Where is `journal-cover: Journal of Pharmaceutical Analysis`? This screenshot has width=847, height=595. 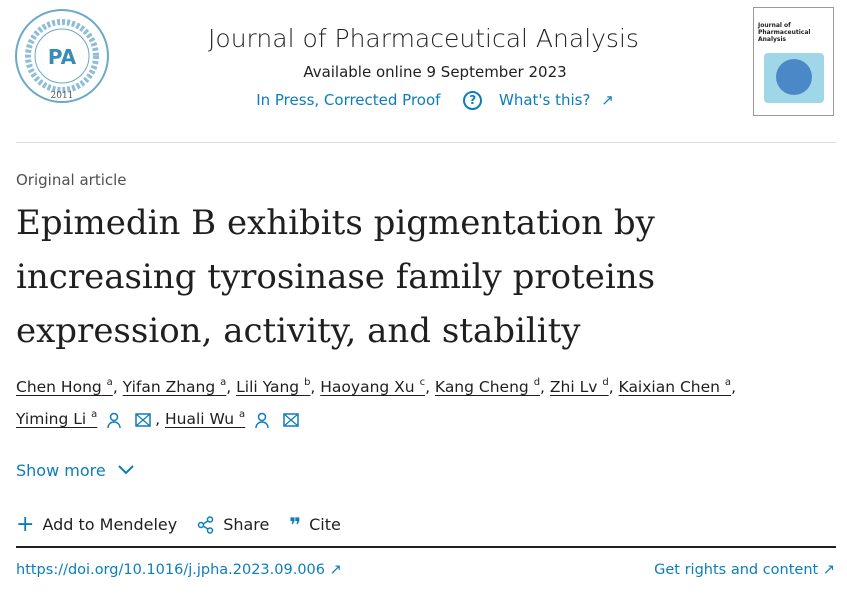
journal-cover: Journal of Pharmaceutical Analysis is located at coordinates (793, 61).